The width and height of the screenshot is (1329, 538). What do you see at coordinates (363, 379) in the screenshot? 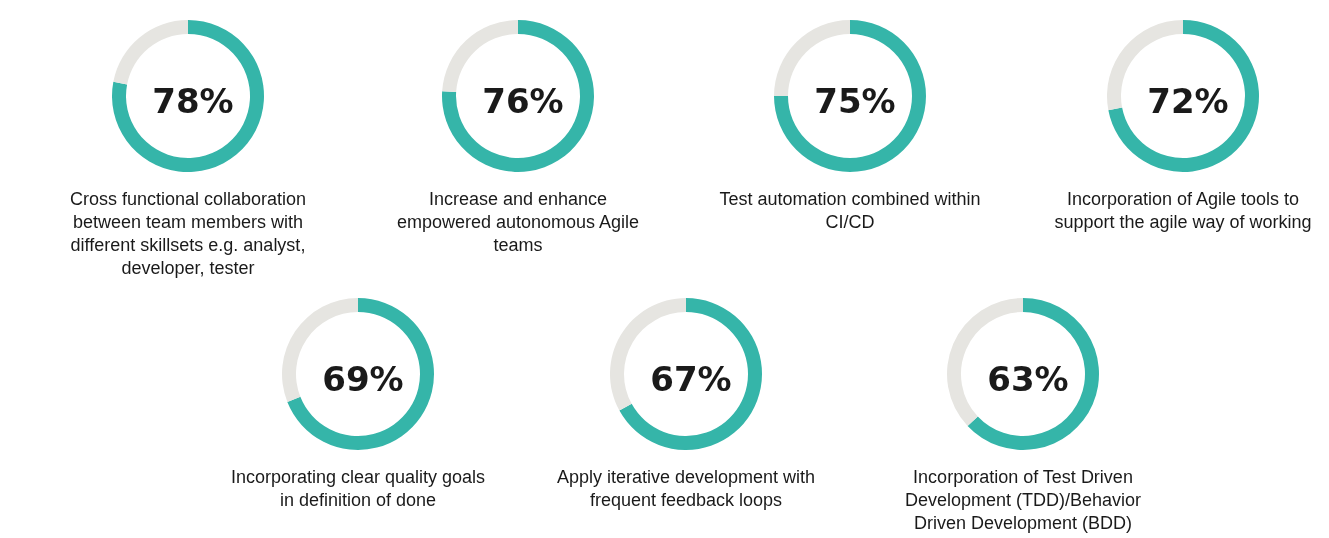
I see `data-label: 69%` at bounding box center [363, 379].